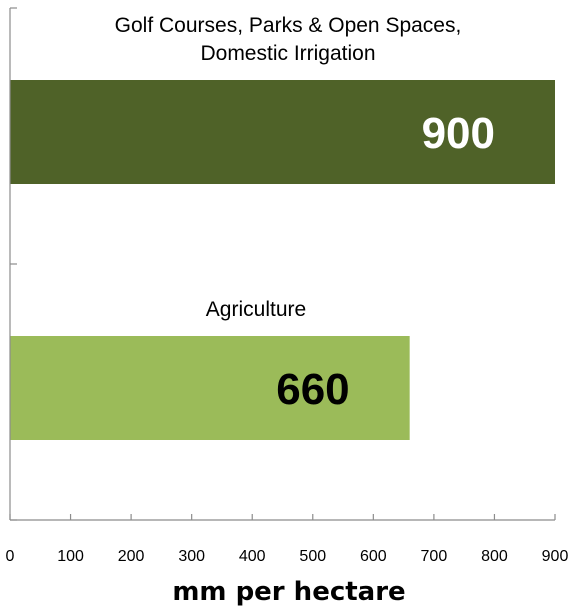  What do you see at coordinates (252, 556) in the screenshot?
I see `x-tick-label: 400` at bounding box center [252, 556].